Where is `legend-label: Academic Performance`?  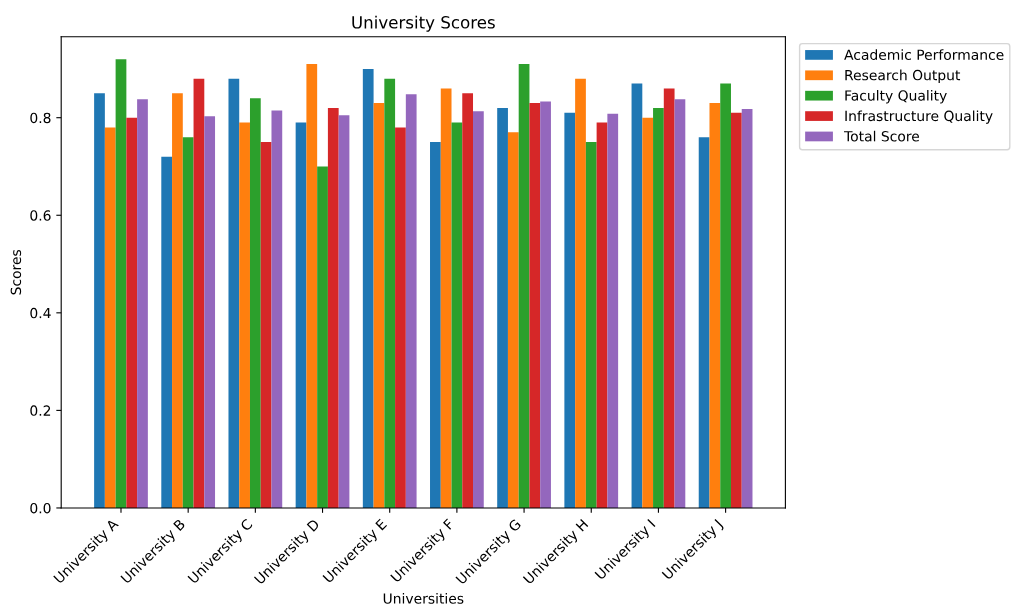 legend-label: Academic Performance is located at coordinates (924, 54).